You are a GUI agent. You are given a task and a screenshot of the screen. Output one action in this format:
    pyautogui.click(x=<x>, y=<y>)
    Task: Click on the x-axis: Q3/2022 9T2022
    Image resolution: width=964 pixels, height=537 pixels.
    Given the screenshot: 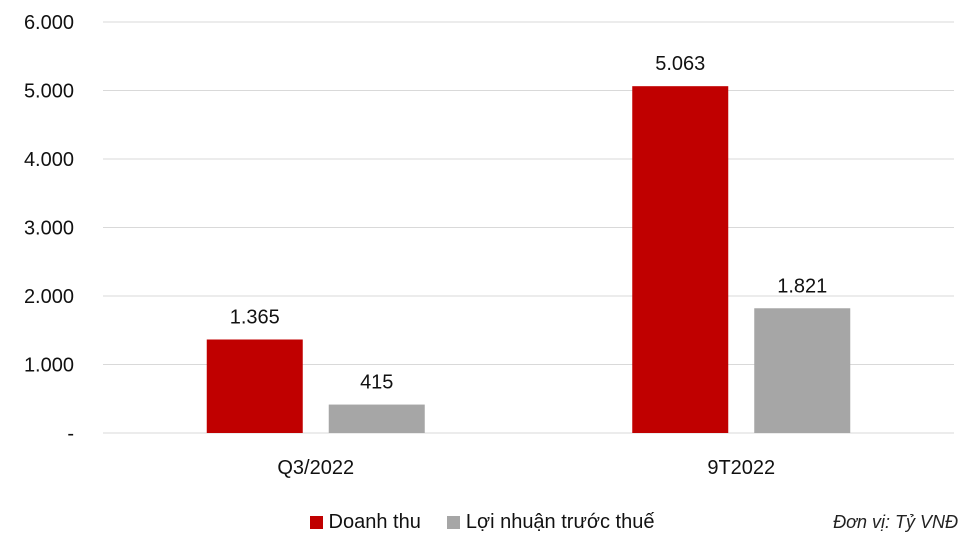 What is the action you would take?
    pyautogui.click(x=526, y=468)
    